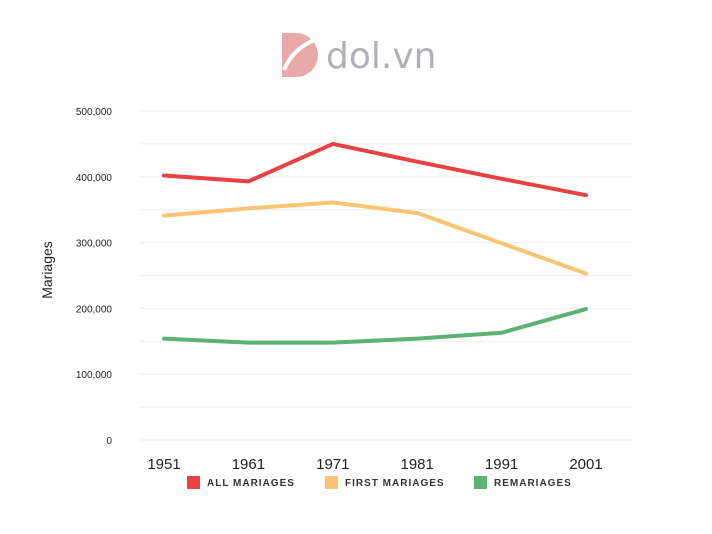 The height and width of the screenshot is (534, 712). I want to click on logo: dol.vn, so click(359, 55).